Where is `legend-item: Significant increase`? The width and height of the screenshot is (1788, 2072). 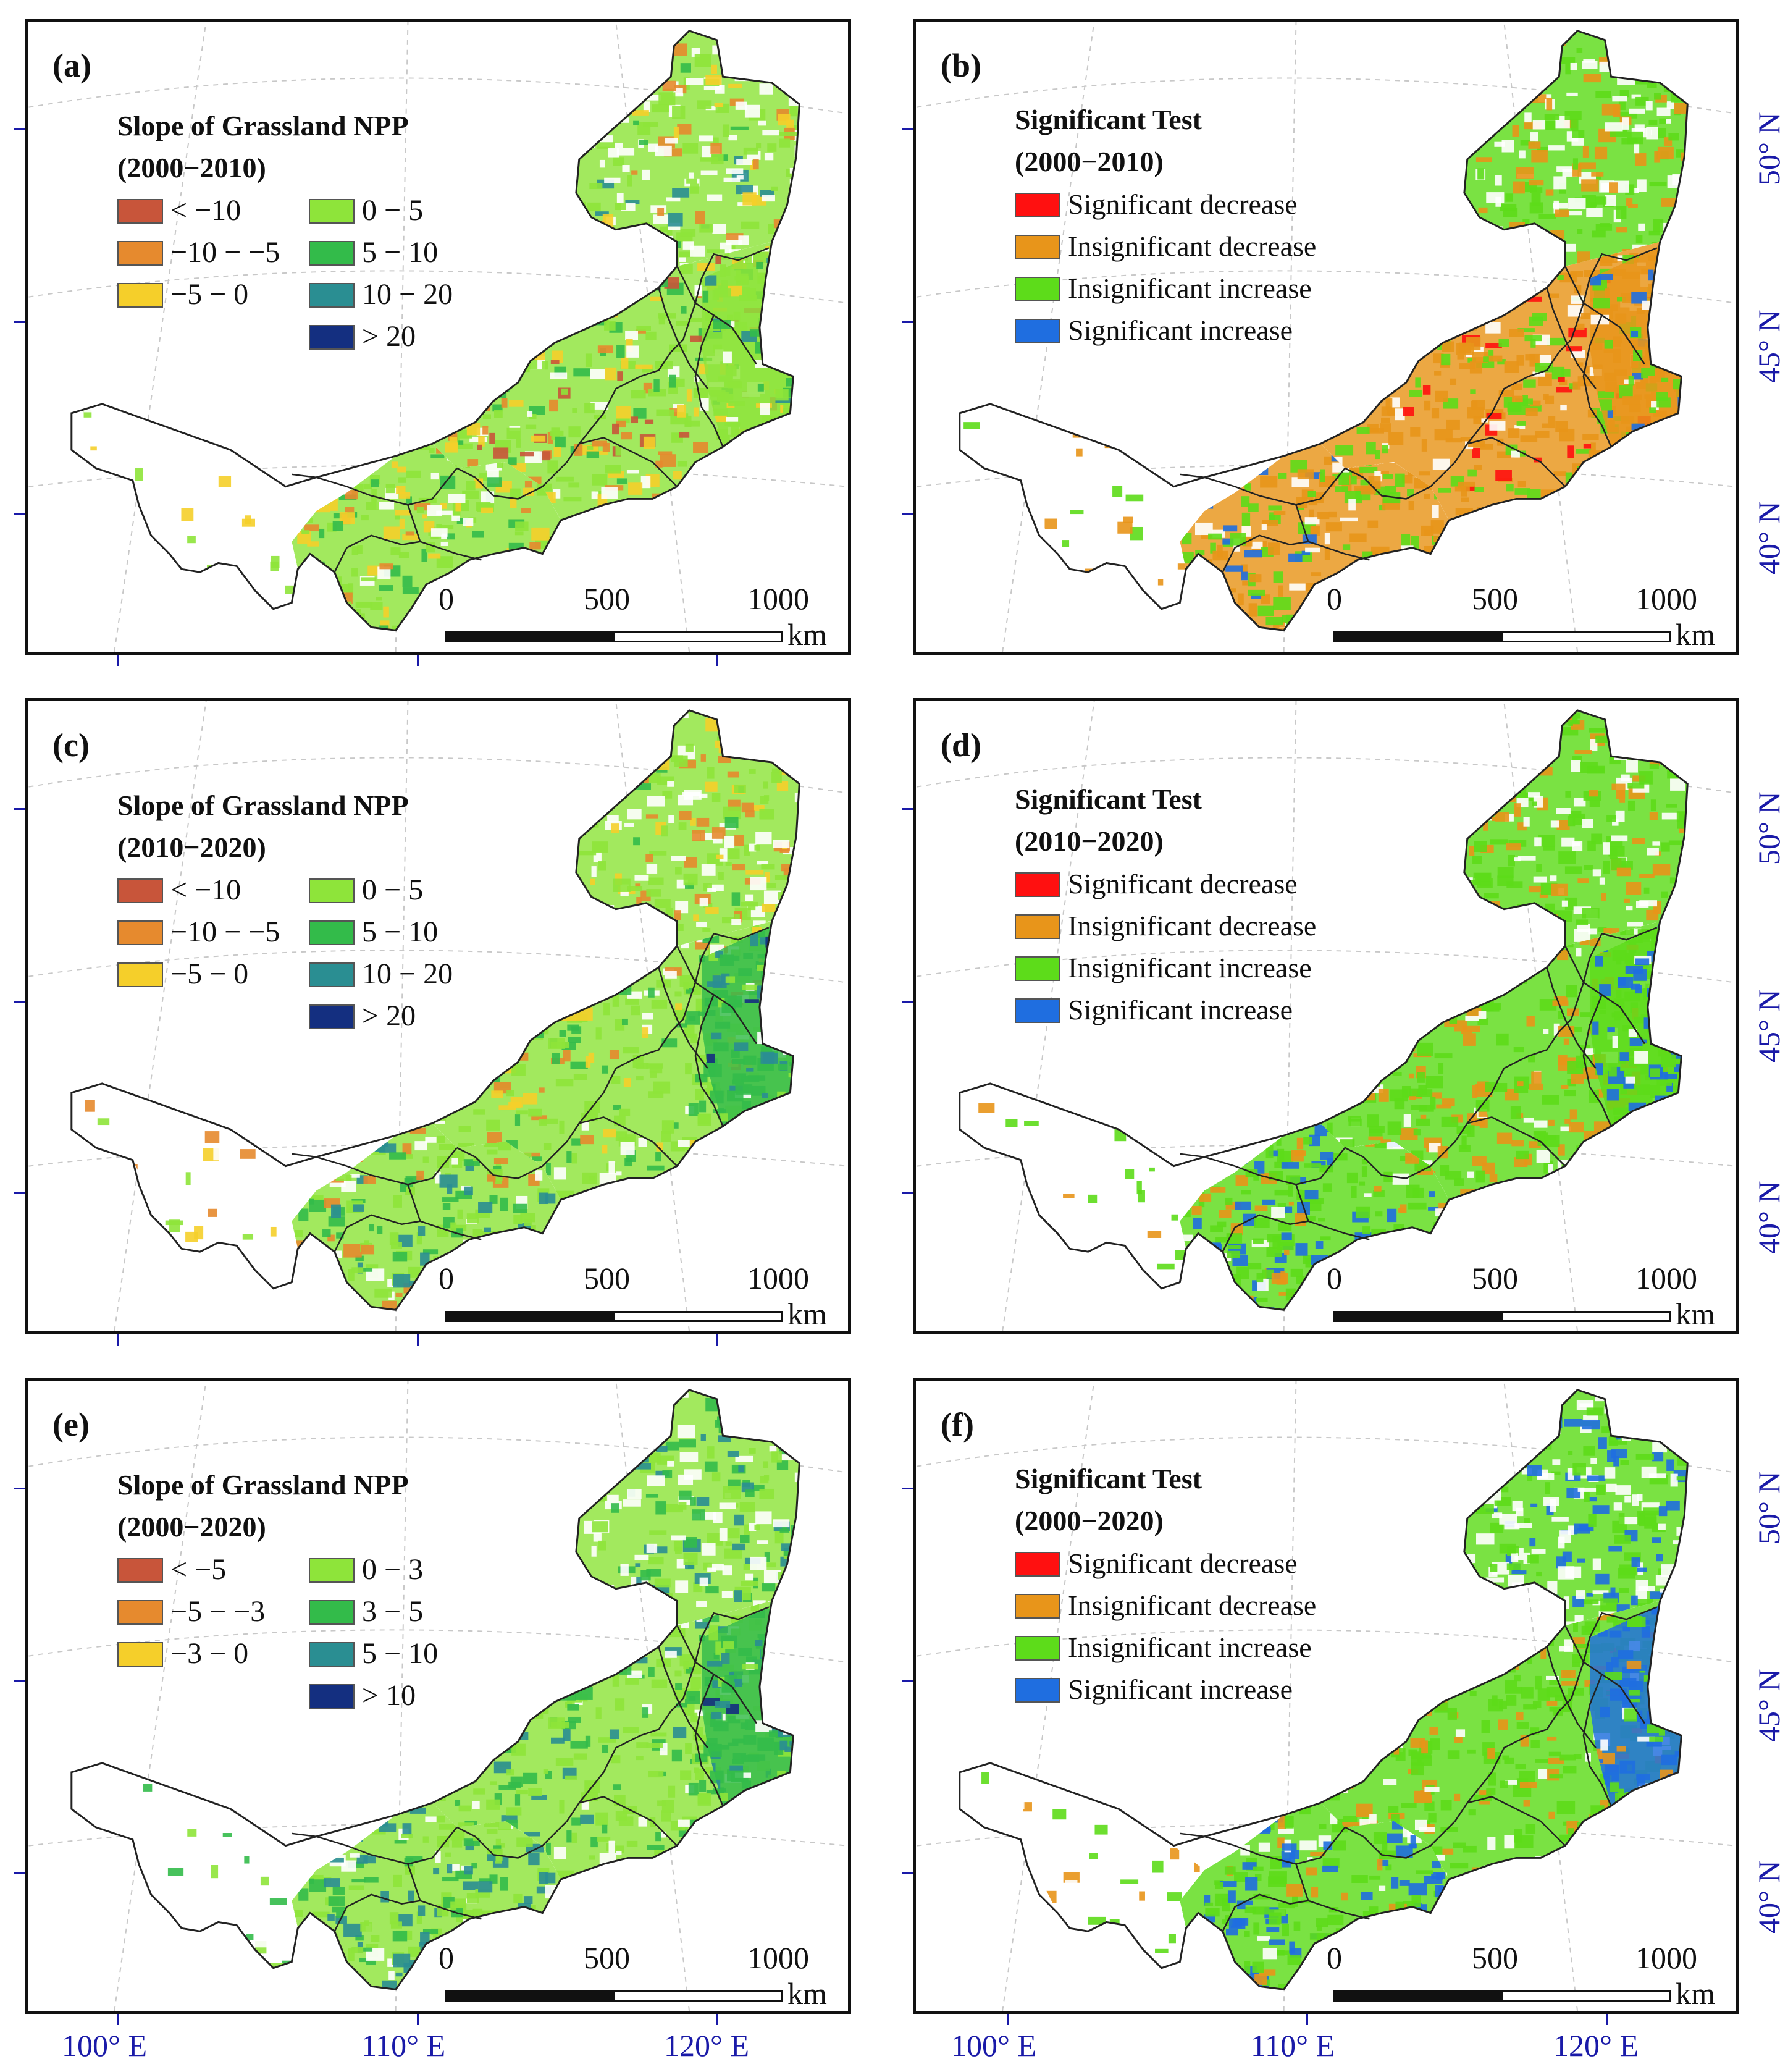
legend-item: Significant increase is located at coordinates (1154, 331).